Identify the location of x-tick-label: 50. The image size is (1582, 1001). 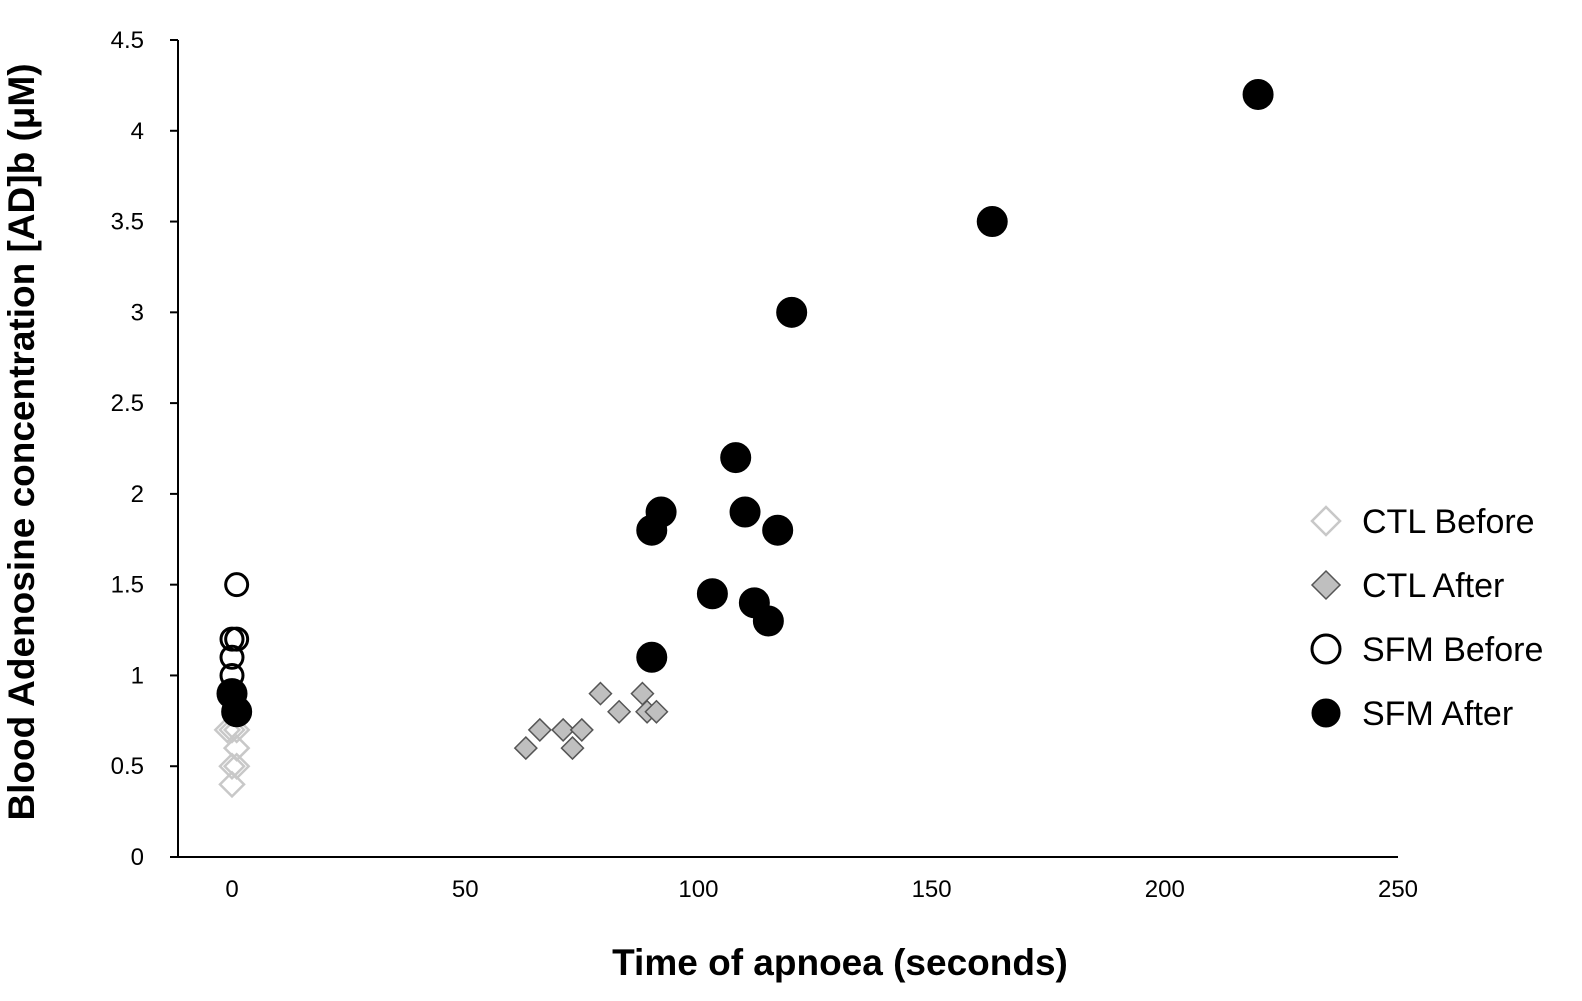
(465, 889).